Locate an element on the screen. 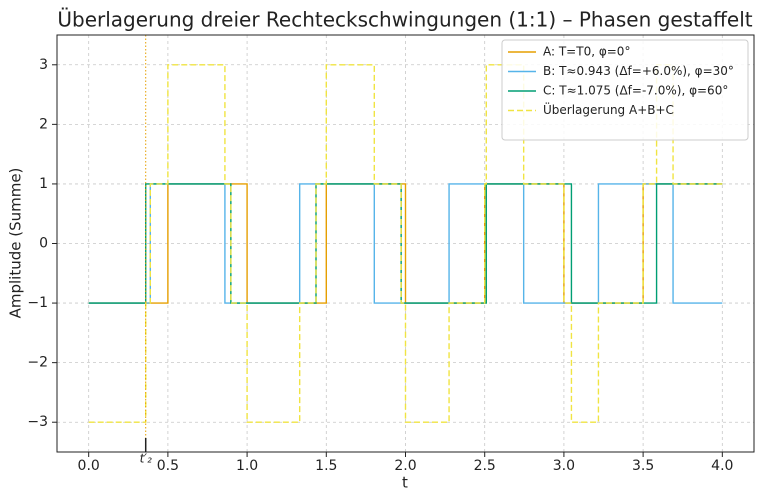 Image resolution: width=764 pixels, height=500 pixels. y-axis-label: Amplitude (Summe) is located at coordinates (16, 243).